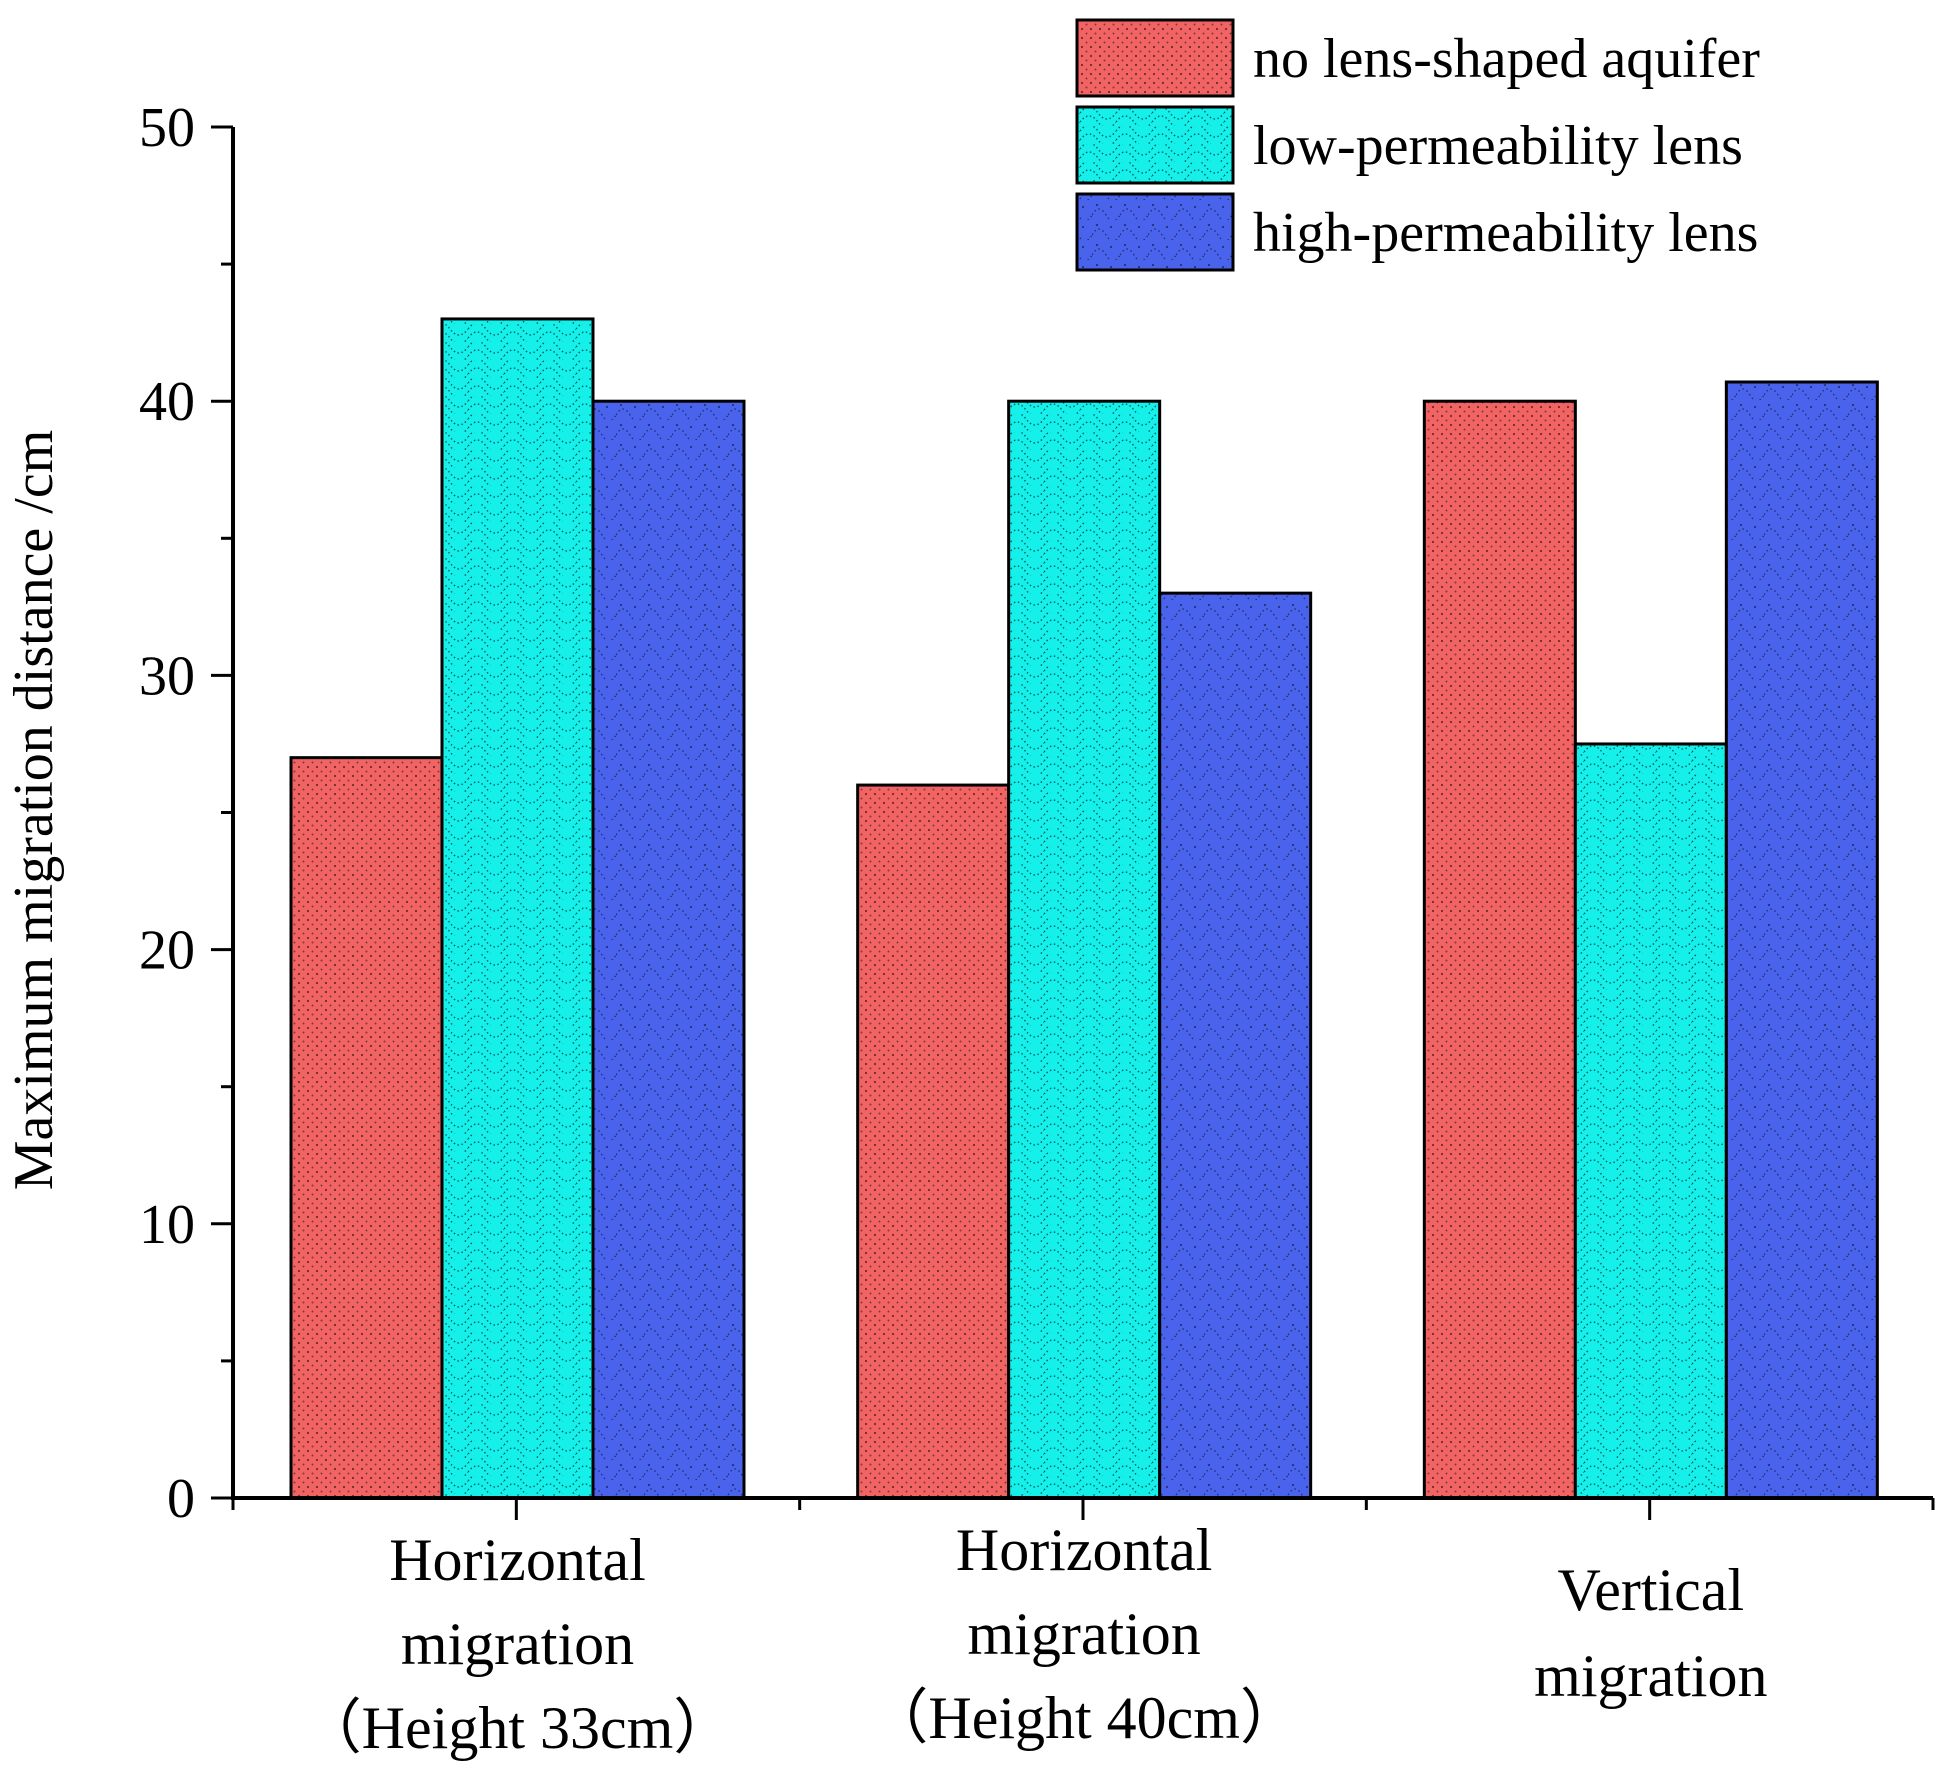  I want to click on y-tick-label: 20, so click(167, 951).